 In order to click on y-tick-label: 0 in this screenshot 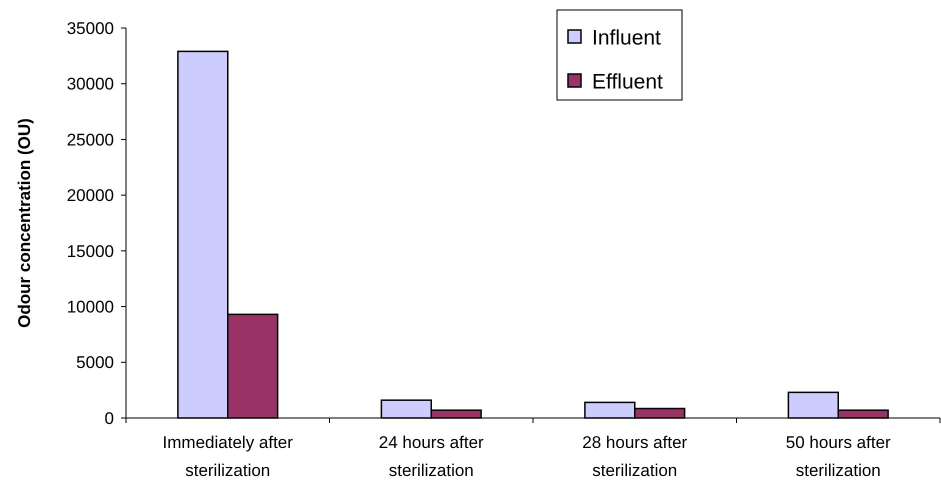, I will do `click(109, 418)`.